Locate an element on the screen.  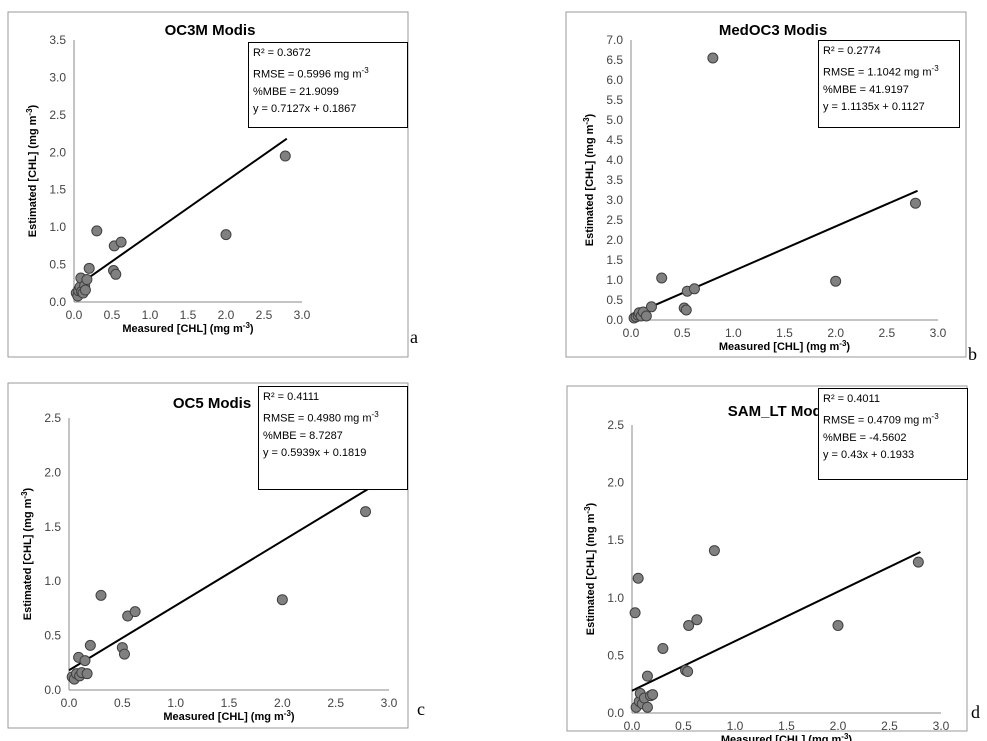
stat-rmse: RMSE = 0.5996 mg m-3 is located at coordinates (311, 73).